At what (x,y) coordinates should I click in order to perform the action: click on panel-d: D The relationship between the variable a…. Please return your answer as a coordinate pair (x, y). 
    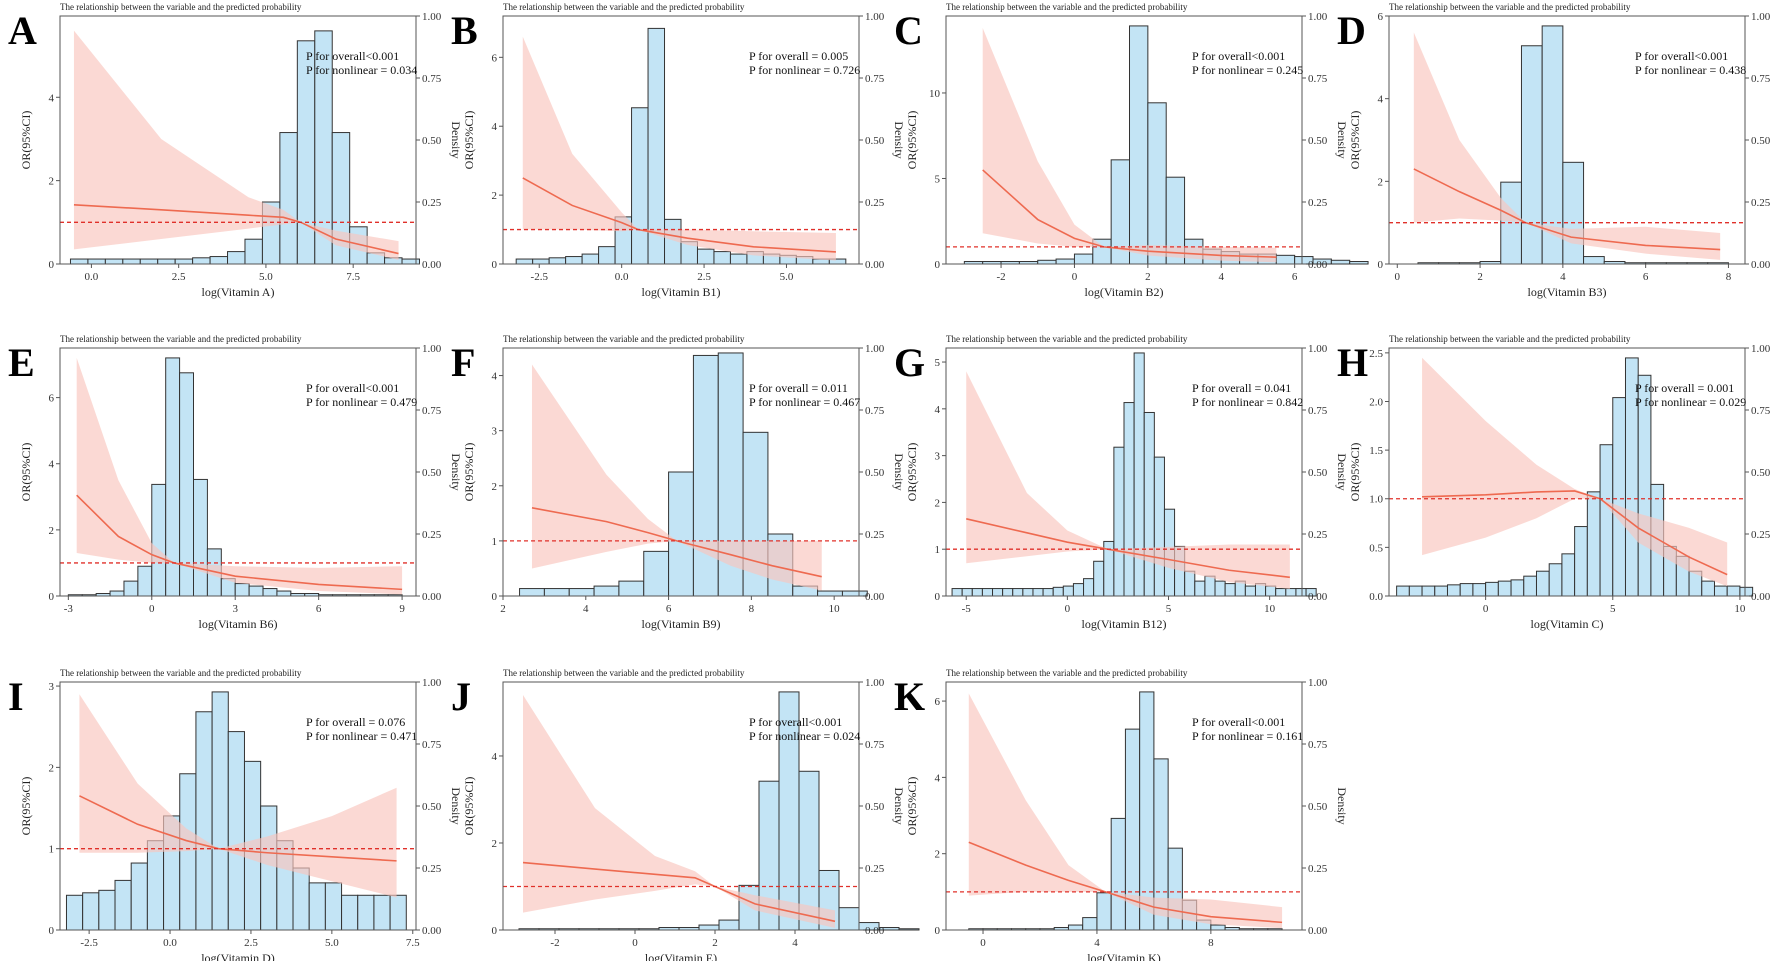
    Looking at the image, I should click on (1554, 150).